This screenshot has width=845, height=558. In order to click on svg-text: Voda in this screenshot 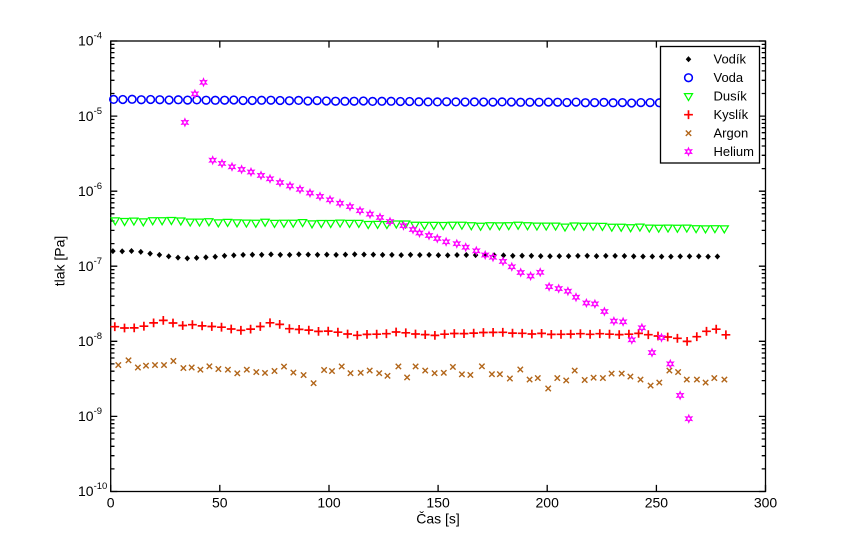, I will do `click(729, 77)`.